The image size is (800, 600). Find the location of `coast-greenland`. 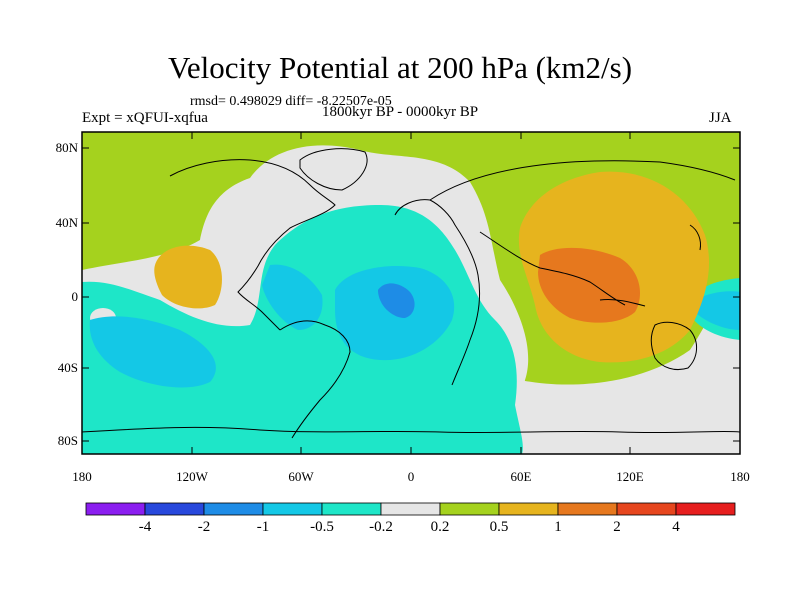

coast-greenland is located at coordinates (333, 169).